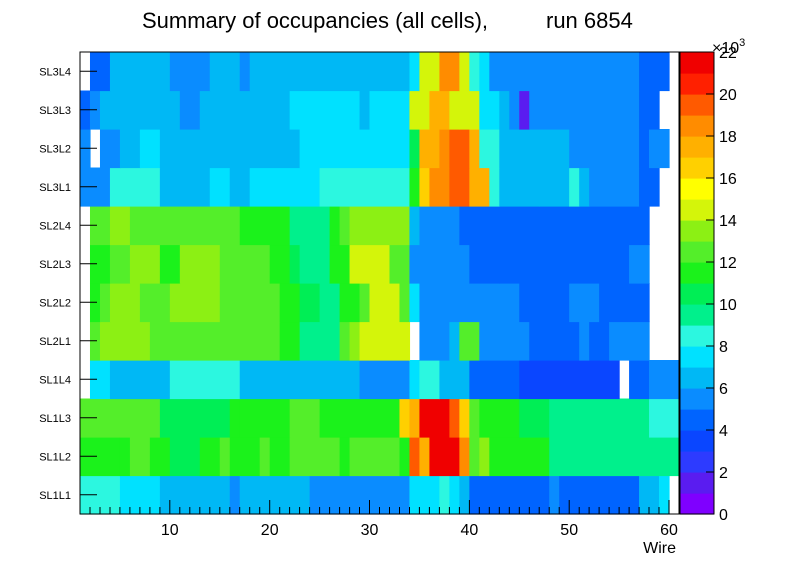  I want to click on colorbar-tick-label: 10, so click(728, 305).